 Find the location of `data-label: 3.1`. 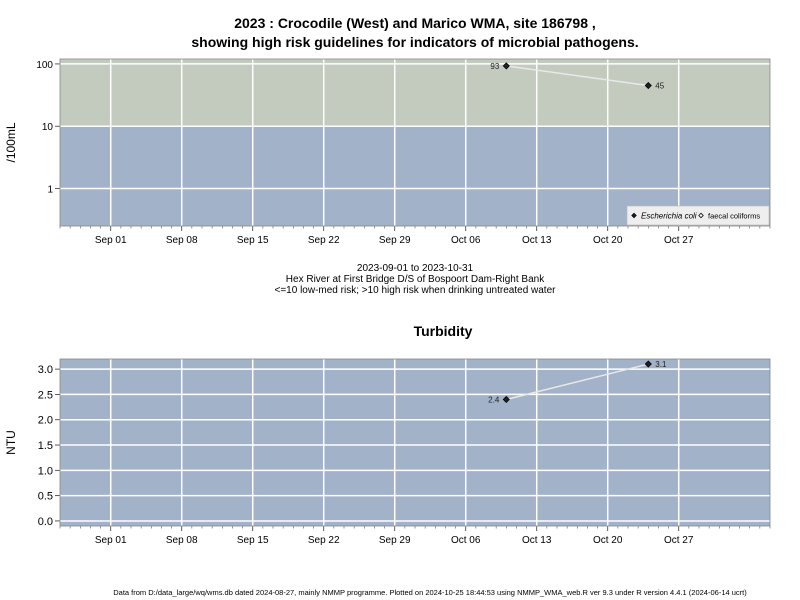

data-label: 3.1 is located at coordinates (661, 364).